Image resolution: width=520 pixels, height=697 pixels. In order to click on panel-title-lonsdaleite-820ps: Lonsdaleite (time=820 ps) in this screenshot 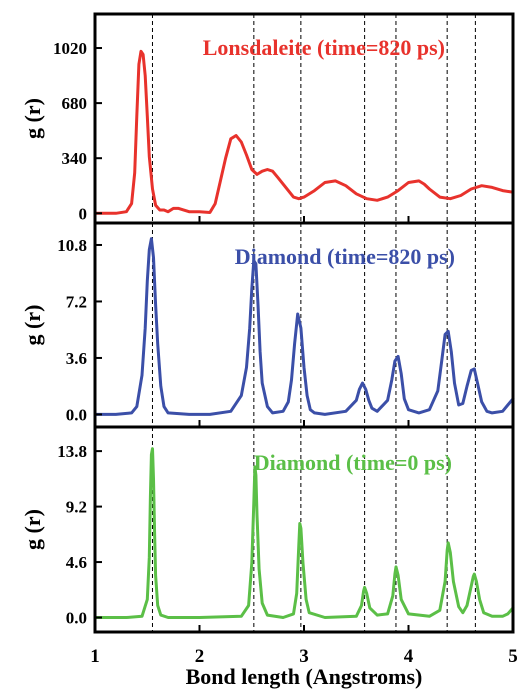, I will do `click(324, 47)`.